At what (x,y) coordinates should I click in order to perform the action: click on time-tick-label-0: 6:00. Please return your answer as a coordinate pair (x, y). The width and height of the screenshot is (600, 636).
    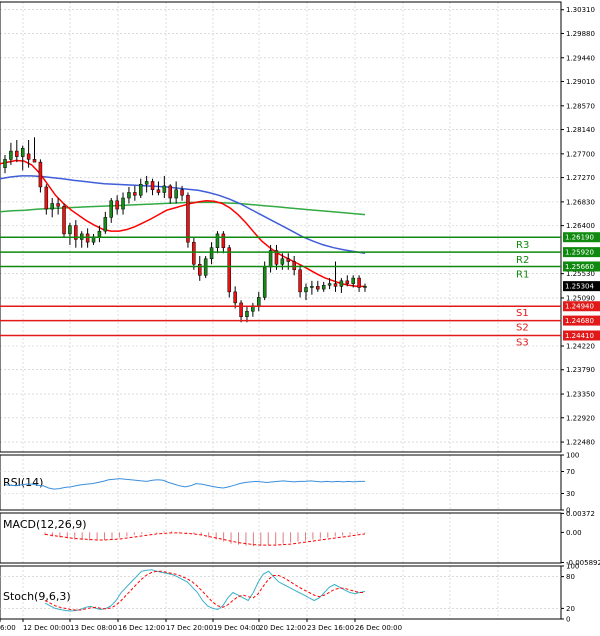
    Looking at the image, I should click on (8, 628).